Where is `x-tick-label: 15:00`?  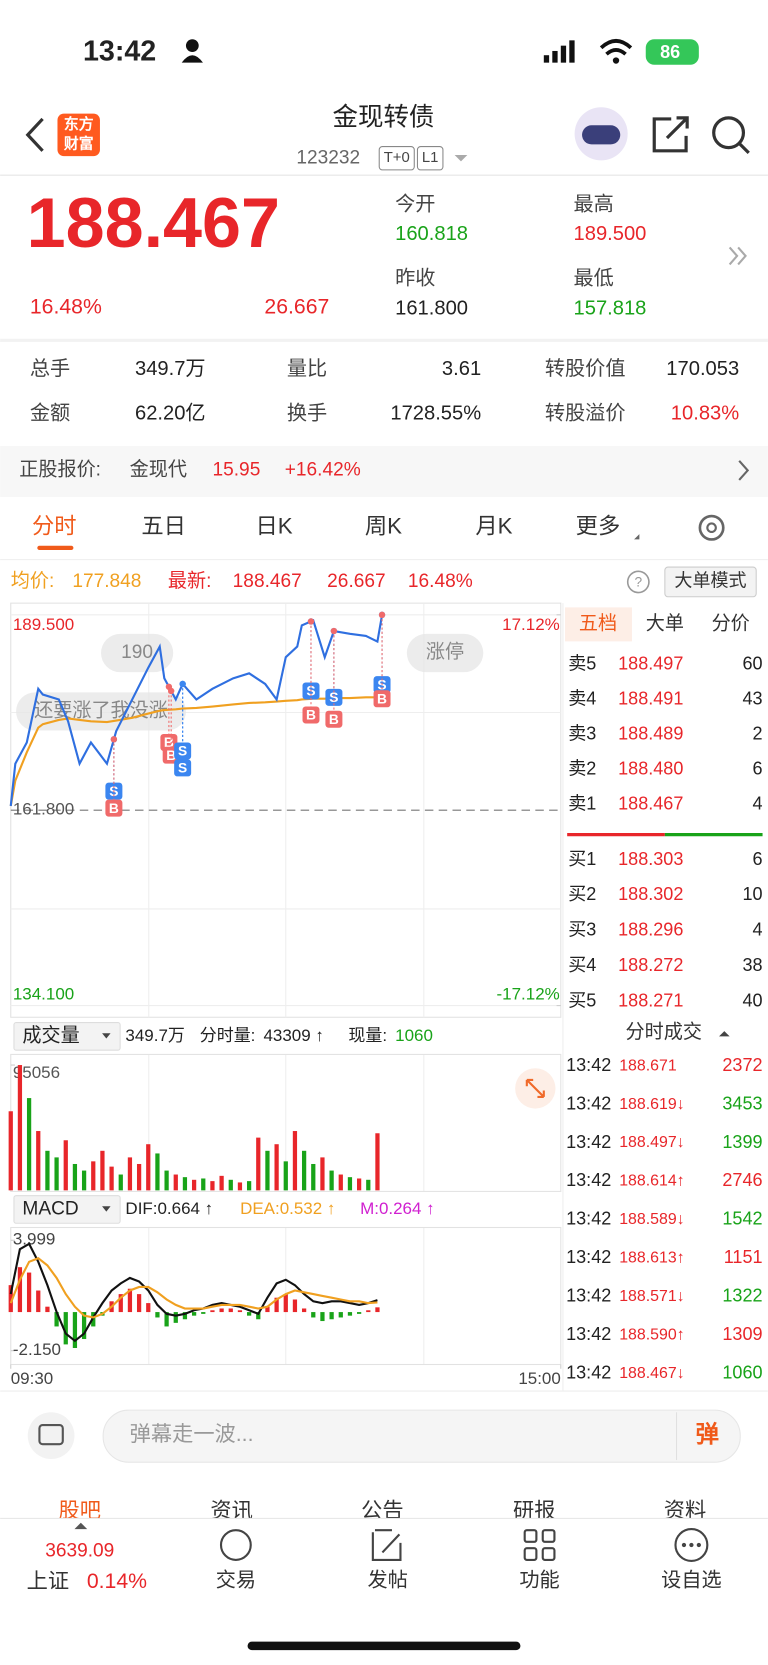 x-tick-label: 15:00 is located at coordinates (539, 1378).